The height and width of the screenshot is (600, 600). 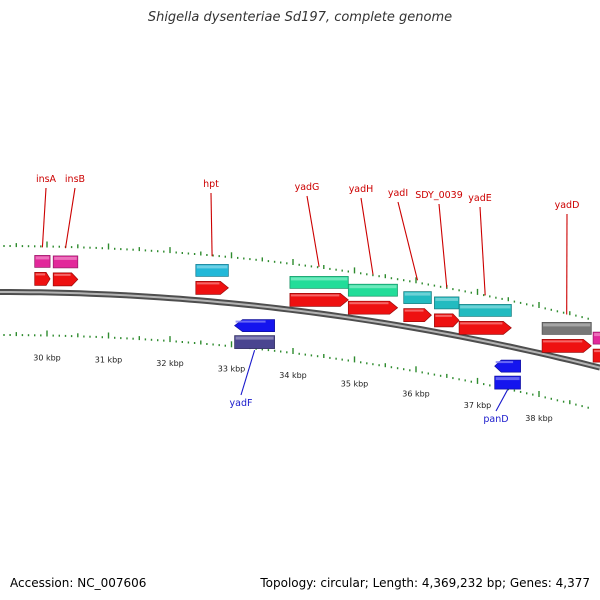 What do you see at coordinates (443, 315) in the screenshot?
I see `cds-arrow-sdy-0039-shine` at bounding box center [443, 315].